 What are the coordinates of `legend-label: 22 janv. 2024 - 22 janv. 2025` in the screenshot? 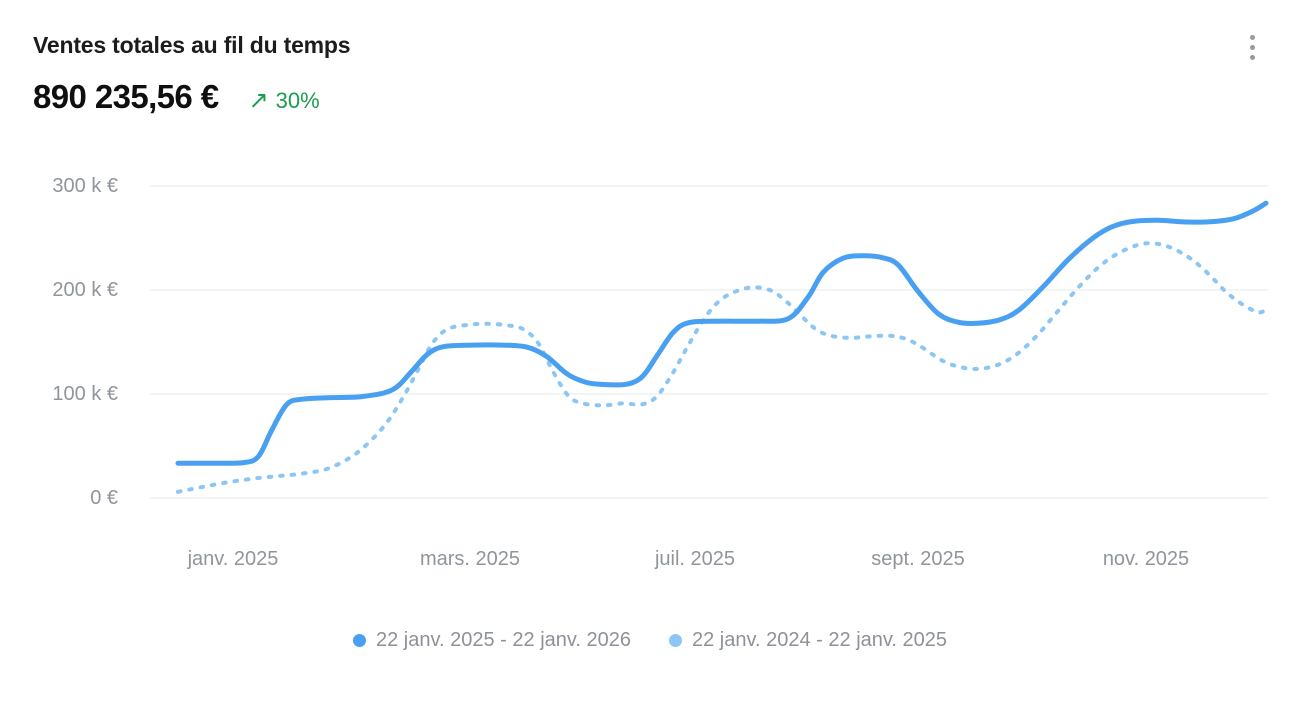 It's located at (819, 640).